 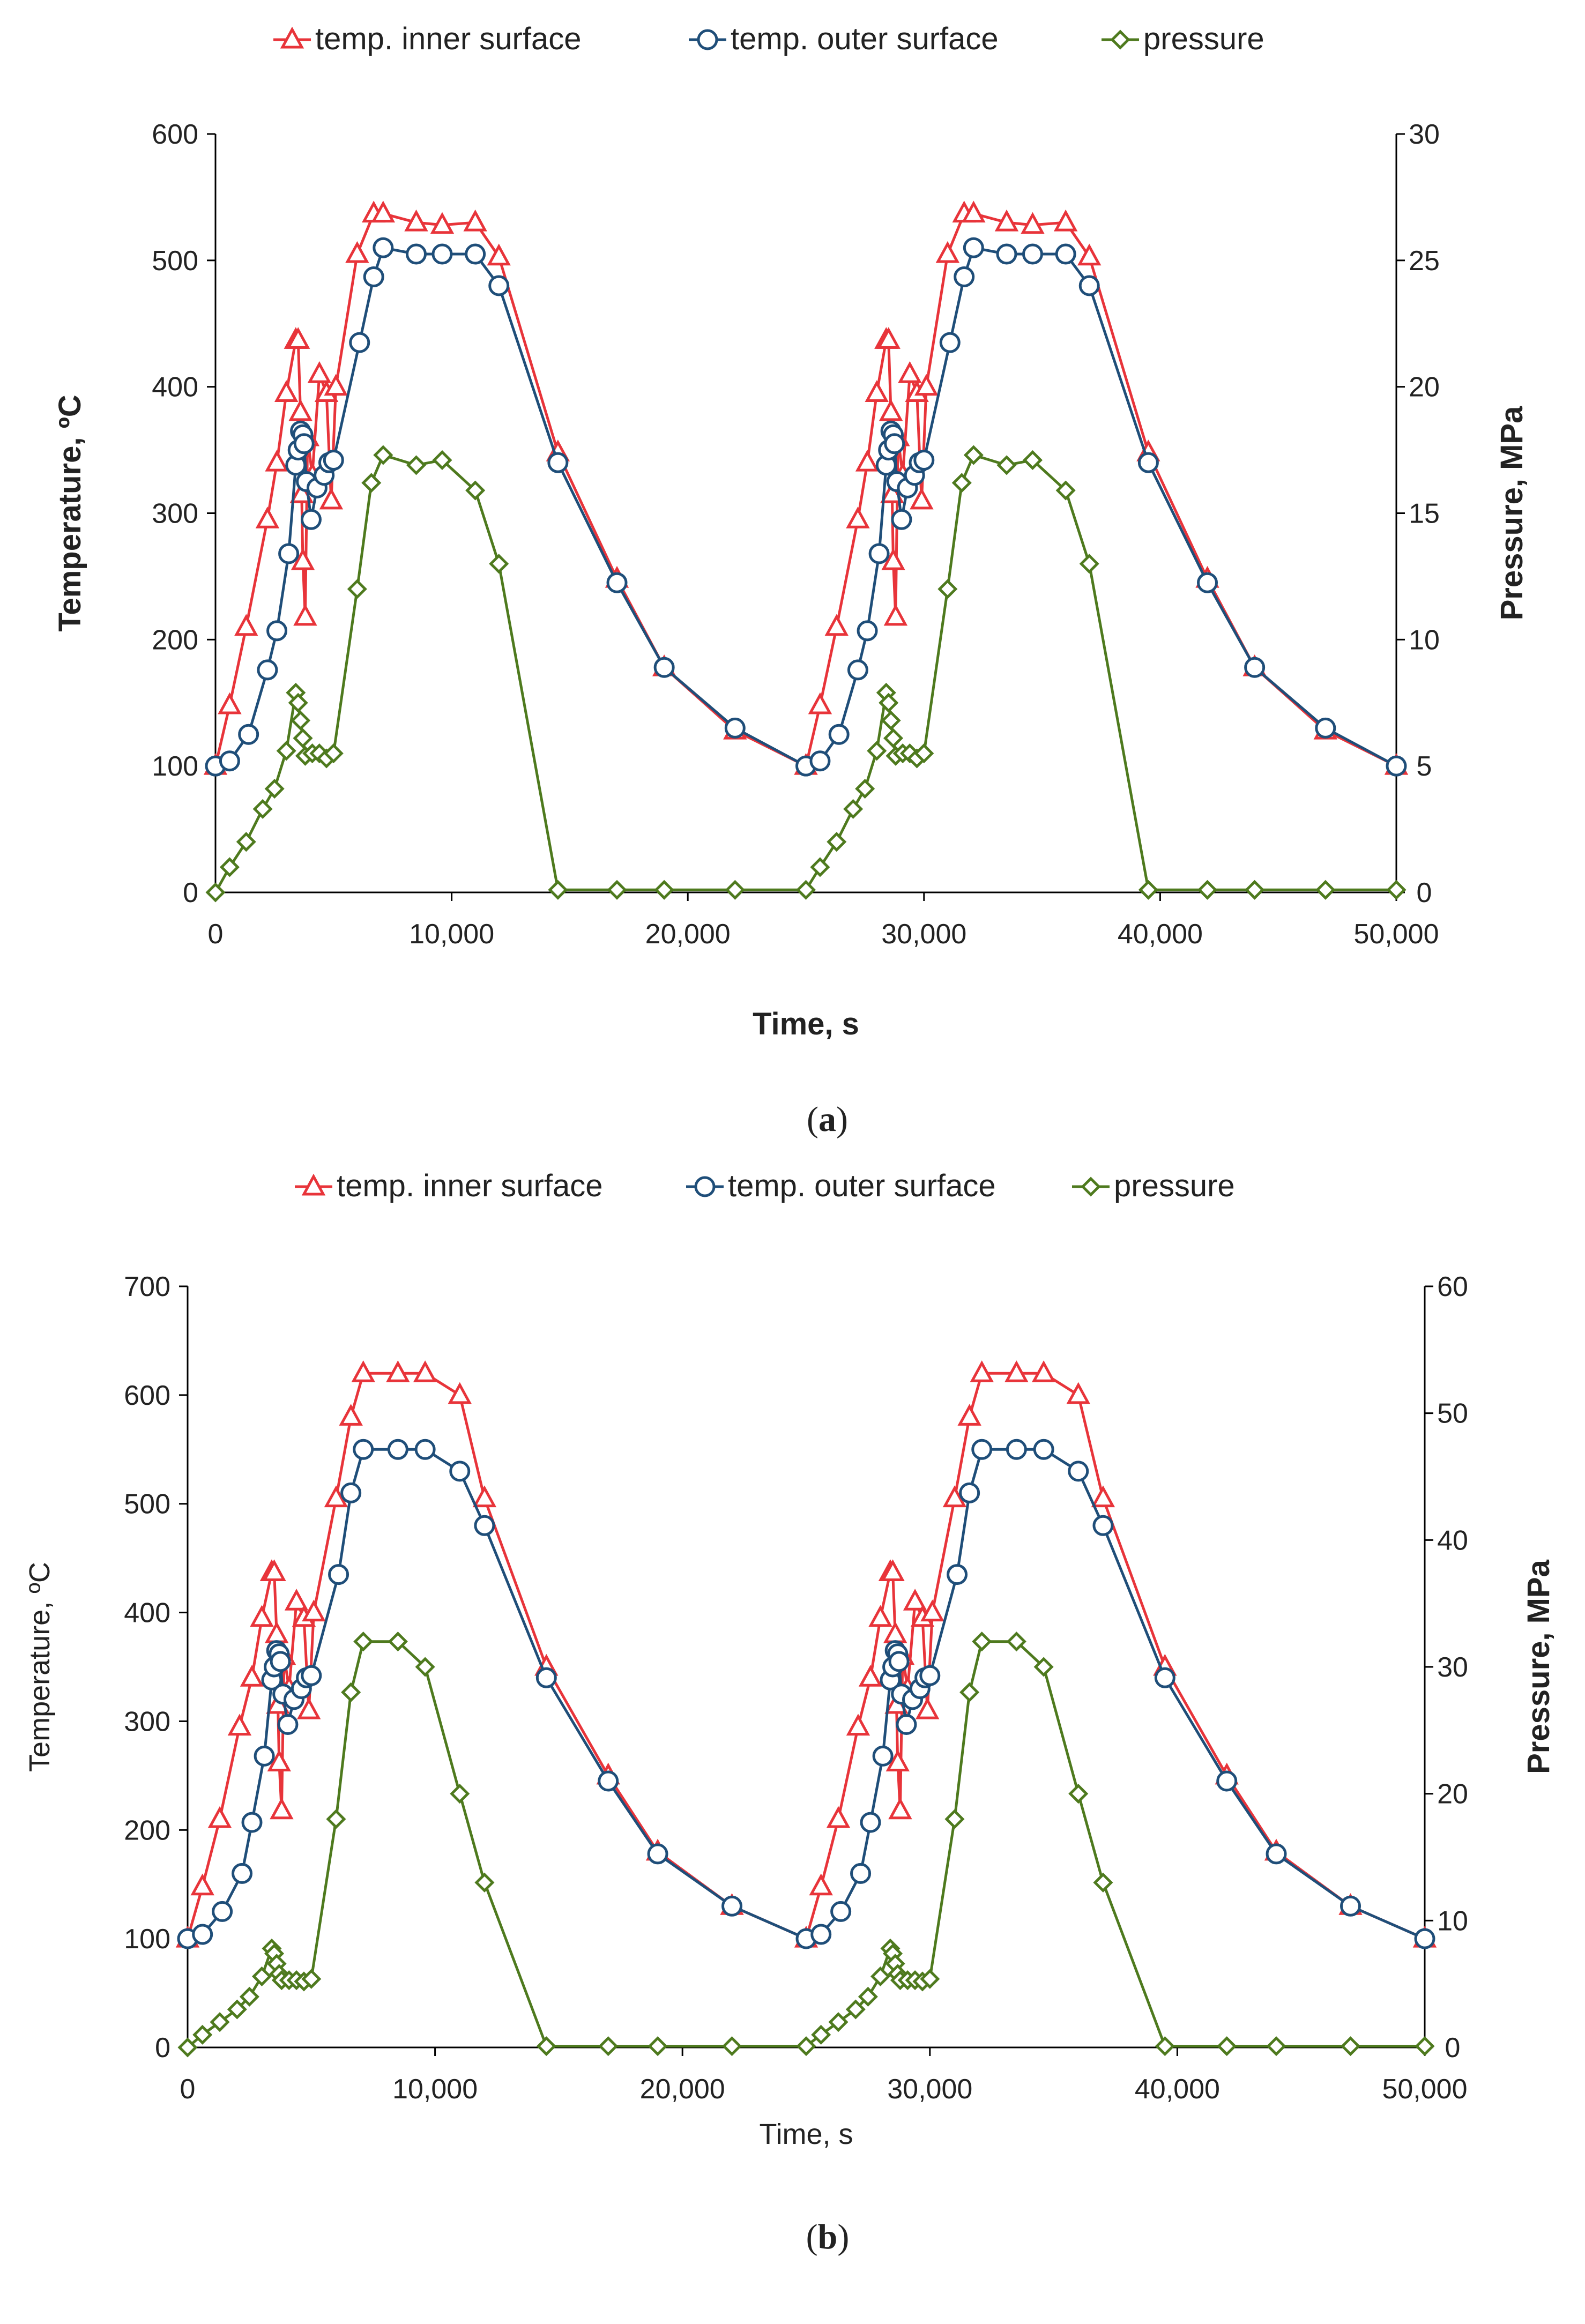 I want to click on y-tick-label-left: 200, so click(x=175, y=640).